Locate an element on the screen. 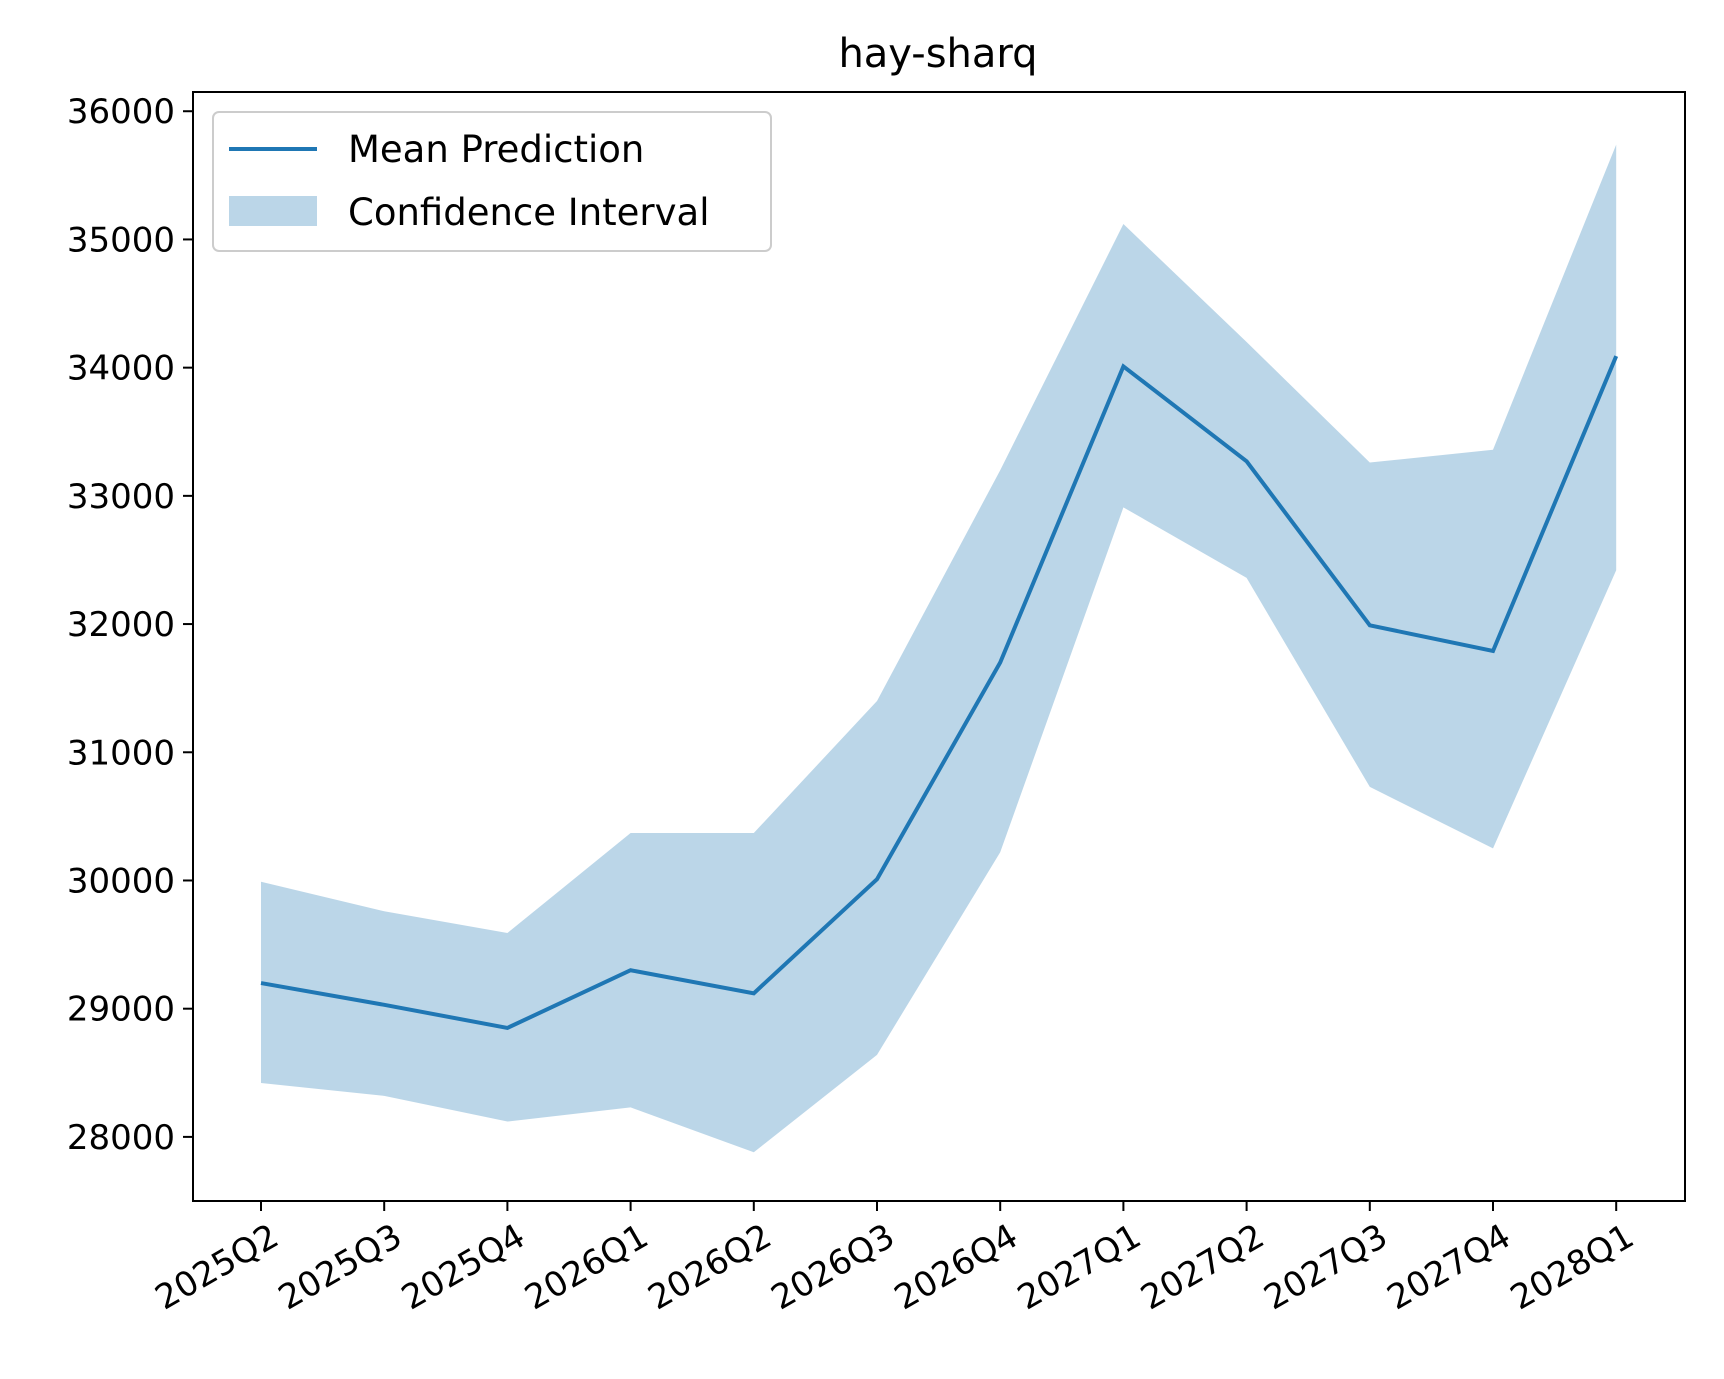 This screenshot has width=1724, height=1379. legend-ci-label: Confidence Interval is located at coordinates (529, 212).